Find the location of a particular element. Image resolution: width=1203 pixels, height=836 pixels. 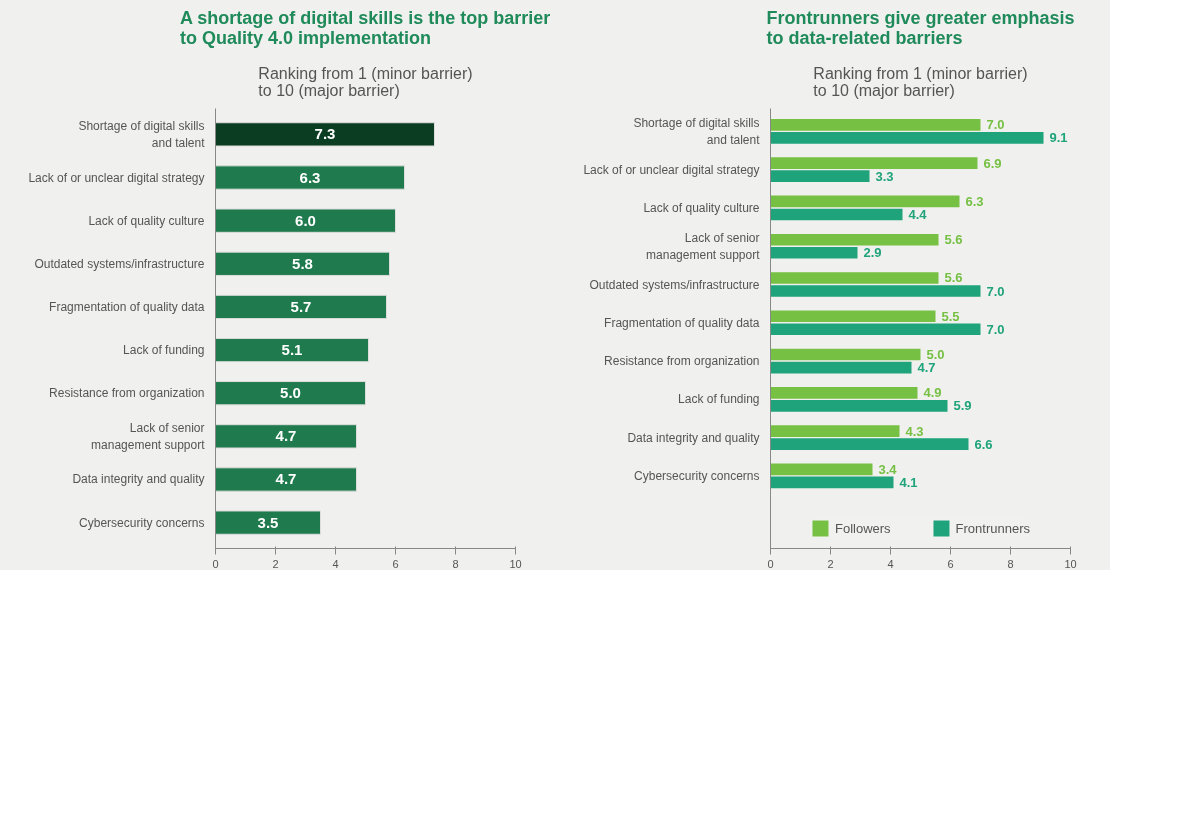

legend-label: Frontrunners is located at coordinates (993, 528).